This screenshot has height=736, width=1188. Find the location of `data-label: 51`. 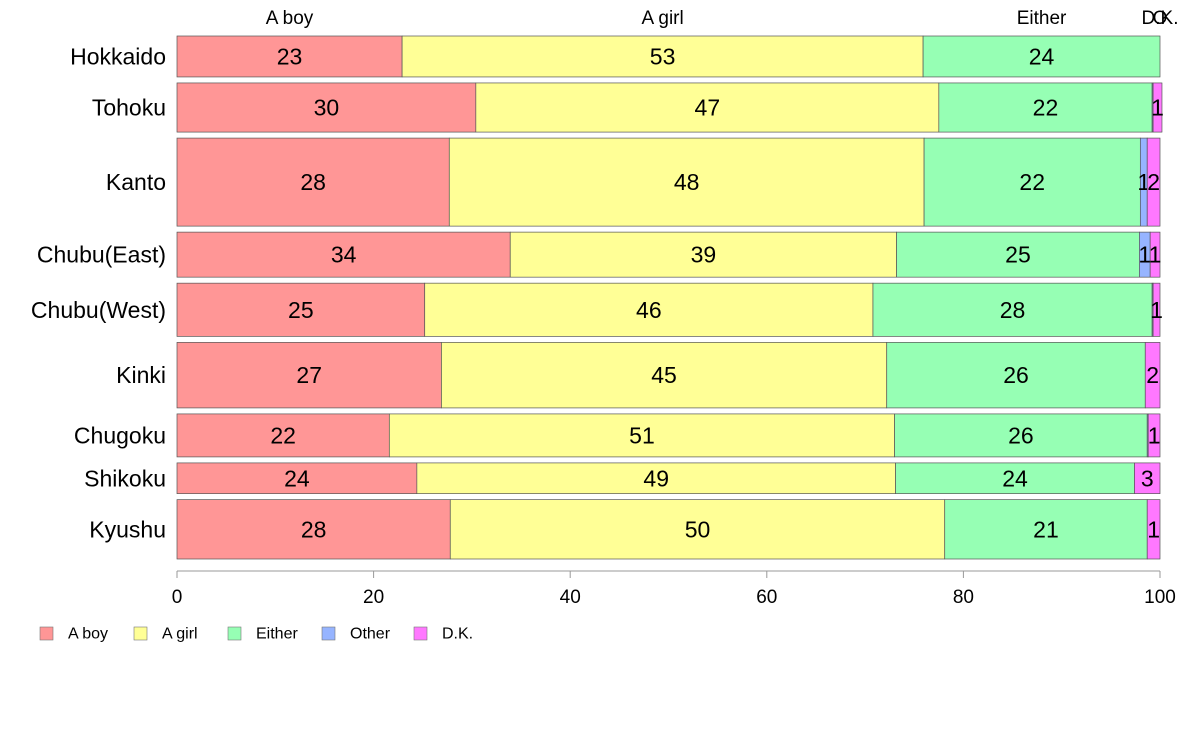

data-label: 51 is located at coordinates (642, 435).